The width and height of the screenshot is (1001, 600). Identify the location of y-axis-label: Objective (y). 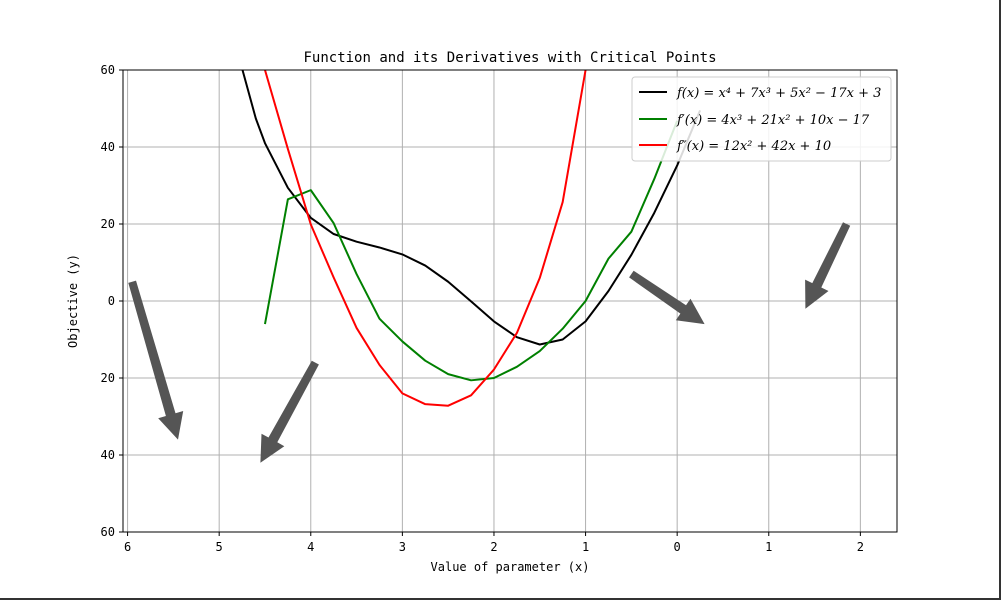
(73, 301).